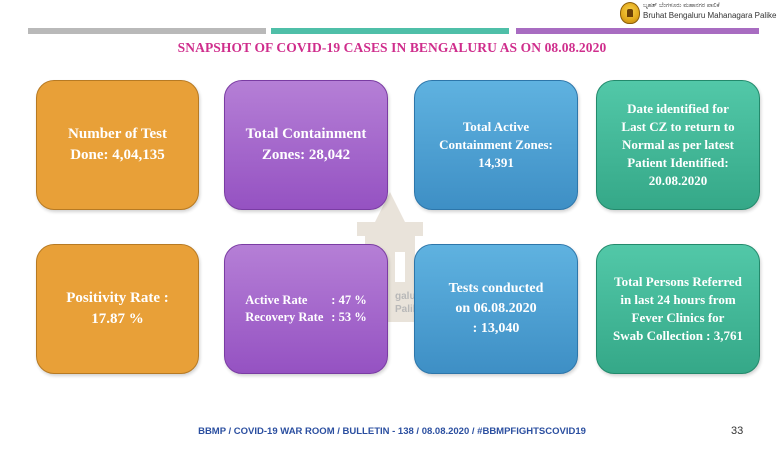  I want to click on tests-done-text: Number of Test Done: 4,04,135, so click(117, 144).